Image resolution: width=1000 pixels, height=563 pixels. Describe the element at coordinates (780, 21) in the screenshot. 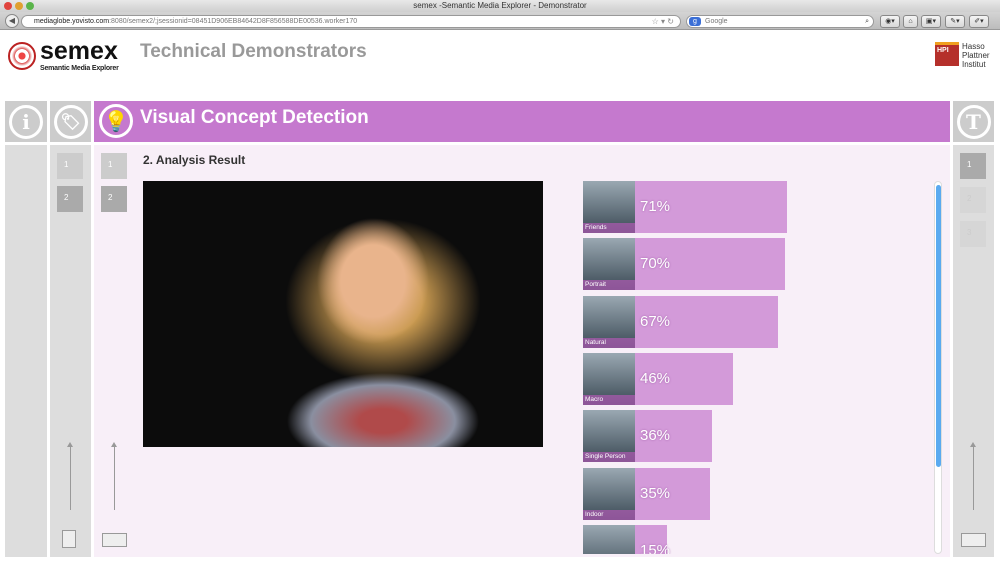

I see `search-field: g Google ⌕` at that location.